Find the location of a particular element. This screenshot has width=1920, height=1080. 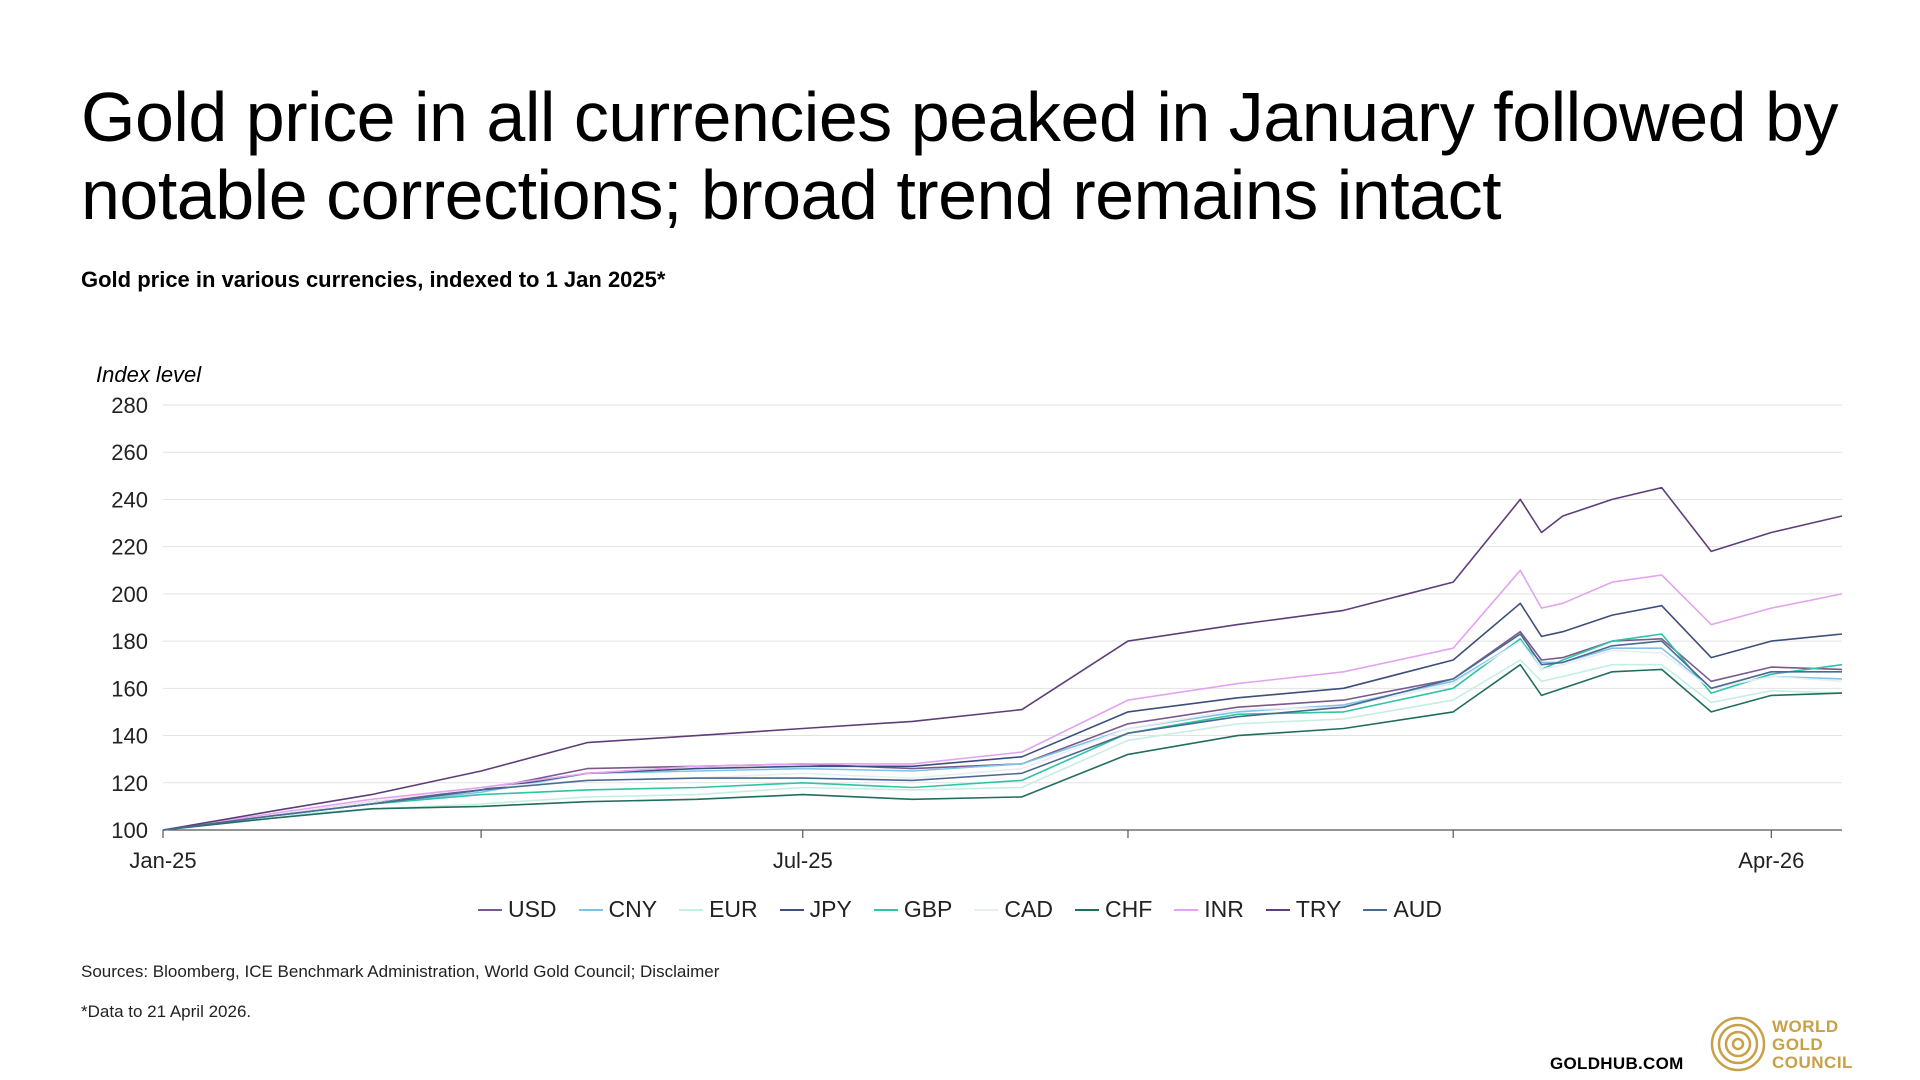

chart-legend: USD CNY EUR JPY GBP CAD CHF INR TRY AUD is located at coordinates (960, 909).